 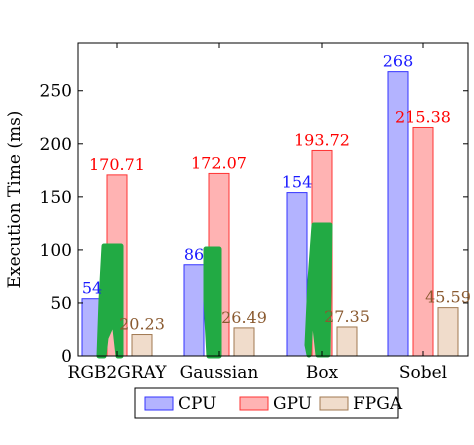 What do you see at coordinates (56, 251) in the screenshot?
I see `y-tick-label: 100` at bounding box center [56, 251].